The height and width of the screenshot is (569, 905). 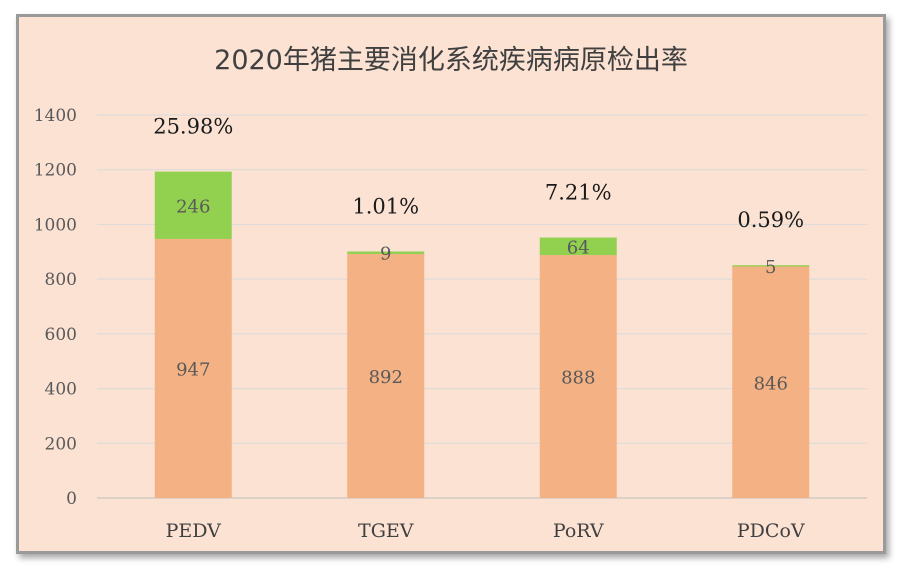 I want to click on y-tick-label: 1400, so click(x=55, y=116).